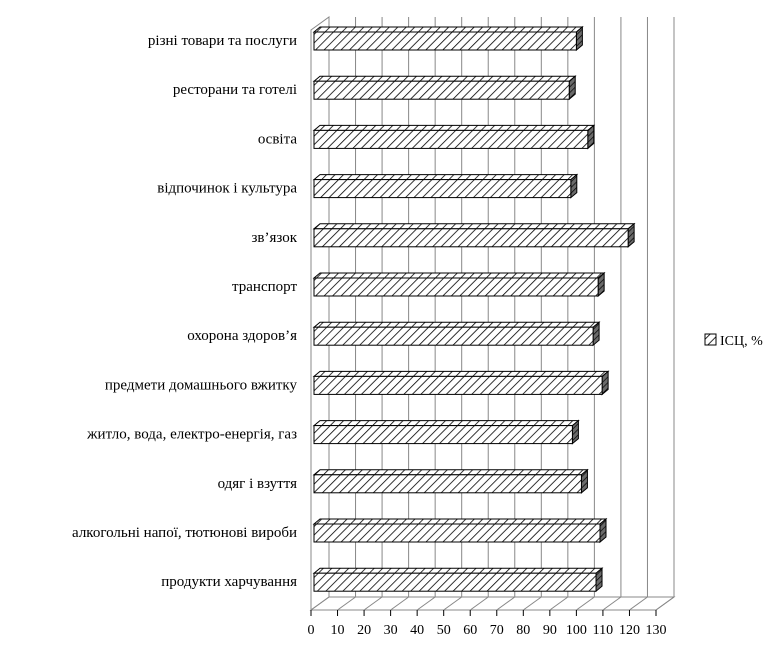  I want to click on category-label: освіта, so click(278, 139).